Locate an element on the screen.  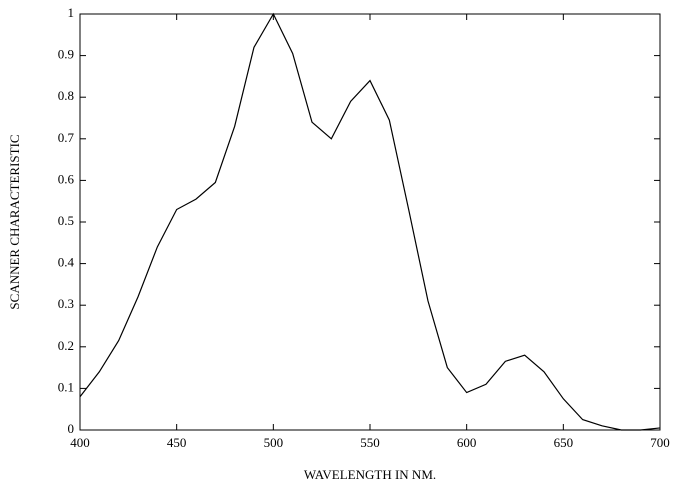
x-tick-label: 700 is located at coordinates (660, 442).